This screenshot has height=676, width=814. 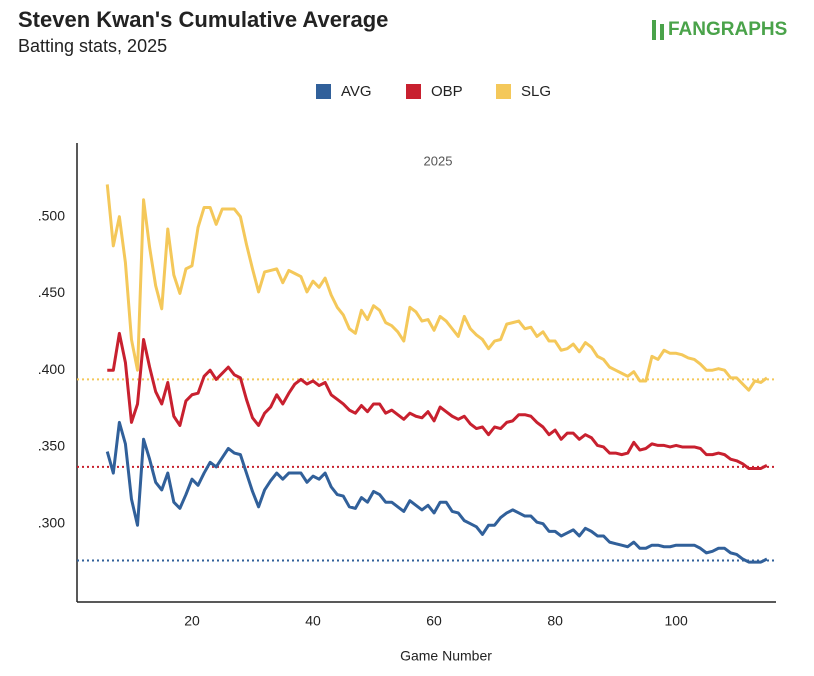 What do you see at coordinates (356, 91) in the screenshot?
I see `legend-label: AVG` at bounding box center [356, 91].